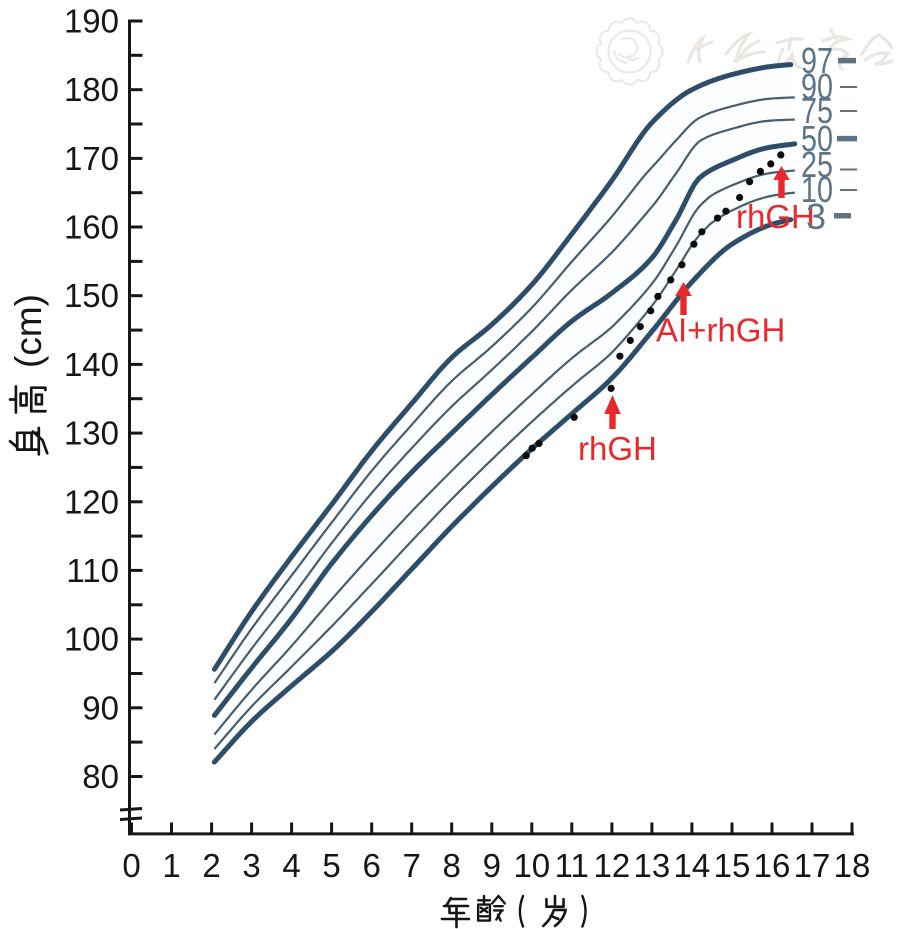  I want to click on svg-text: 11, so click(572, 865).